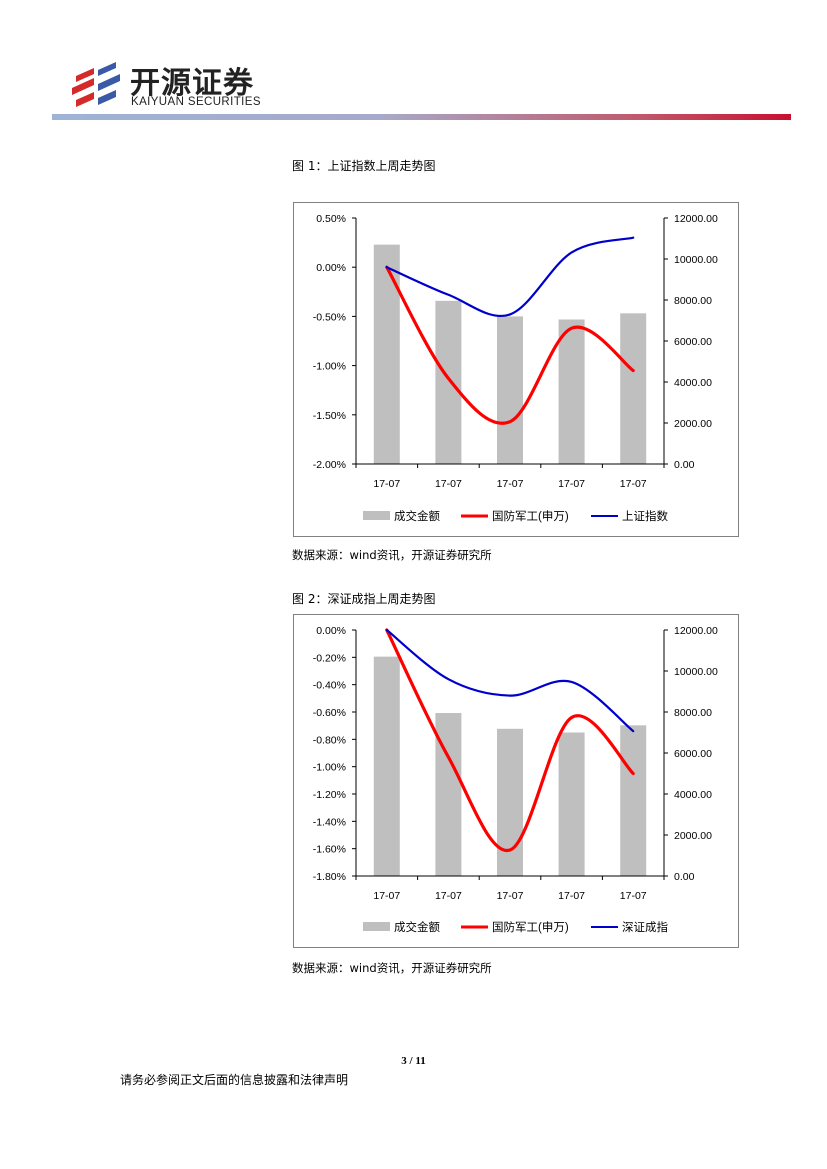 This screenshot has width=827, height=1169. What do you see at coordinates (421, 117) in the screenshot?
I see `header-divider` at bounding box center [421, 117].